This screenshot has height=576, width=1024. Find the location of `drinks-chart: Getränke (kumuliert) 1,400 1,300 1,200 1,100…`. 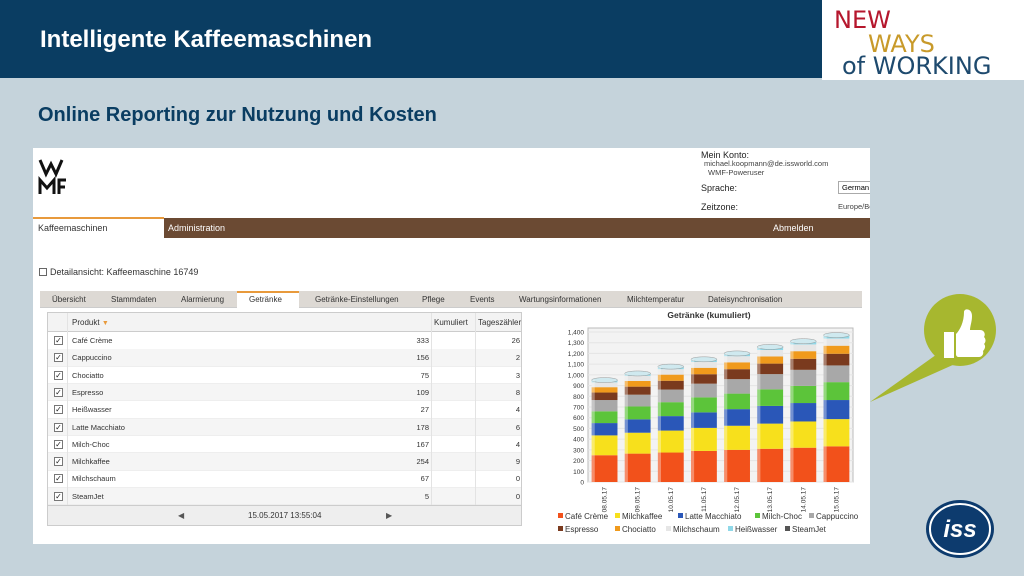

drinks-chart: Getränke (kumuliert) 1,400 1,300 1,200 1,100… is located at coordinates (708, 422).